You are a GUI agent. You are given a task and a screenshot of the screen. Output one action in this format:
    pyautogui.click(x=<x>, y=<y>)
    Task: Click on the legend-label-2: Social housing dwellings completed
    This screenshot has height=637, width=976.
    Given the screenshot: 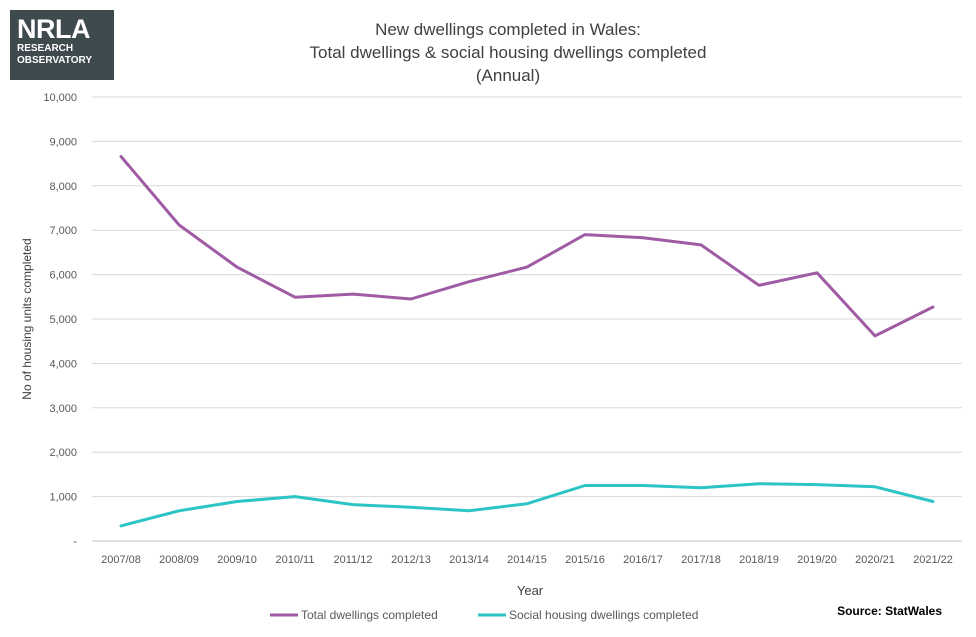 What is the action you would take?
    pyautogui.click(x=603, y=615)
    